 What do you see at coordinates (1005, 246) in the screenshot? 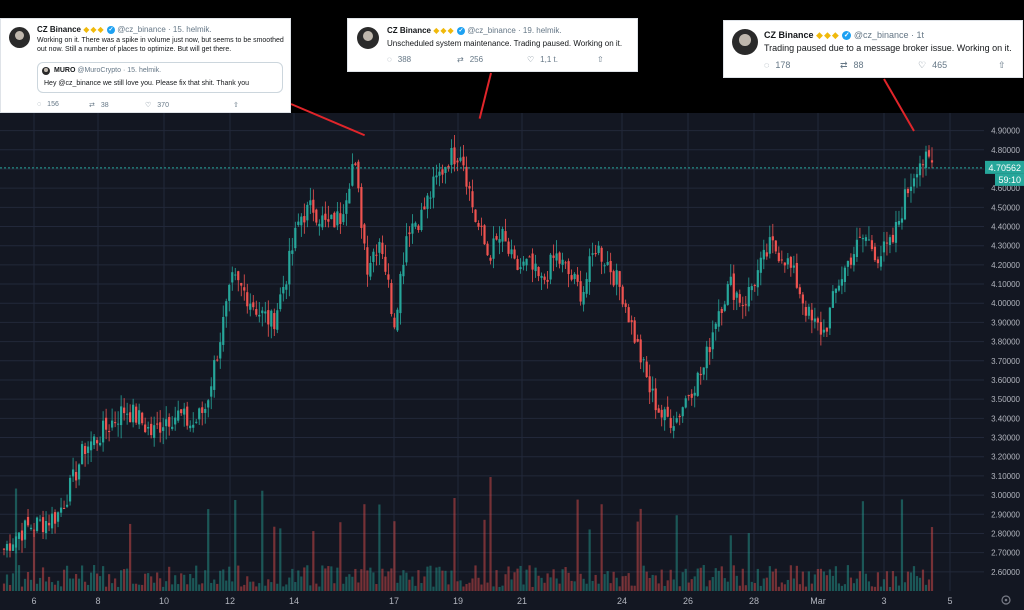
I see `price-tick-label: 4.30000` at bounding box center [1005, 246].